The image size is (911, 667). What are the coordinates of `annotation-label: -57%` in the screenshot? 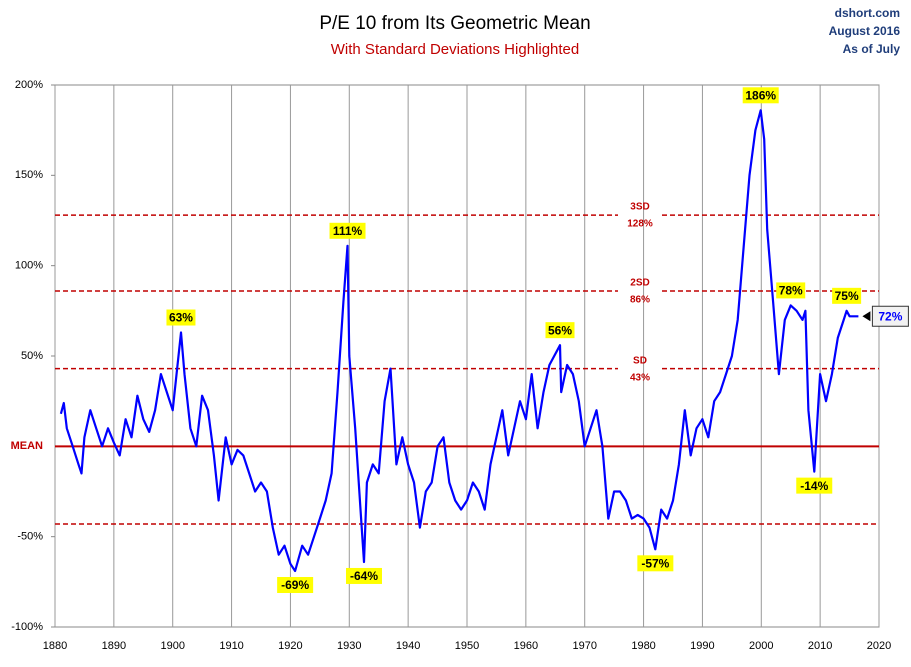 It's located at (655, 563).